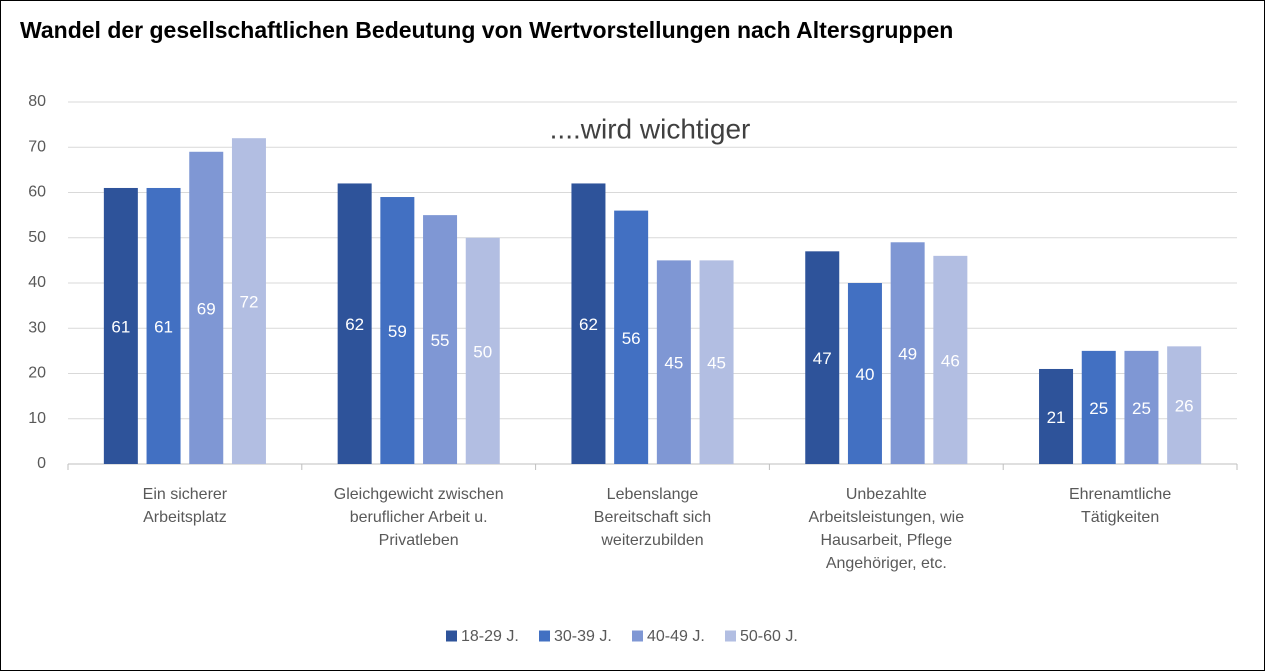  What do you see at coordinates (37, 282) in the screenshot?
I see `y-tick-label: 40` at bounding box center [37, 282].